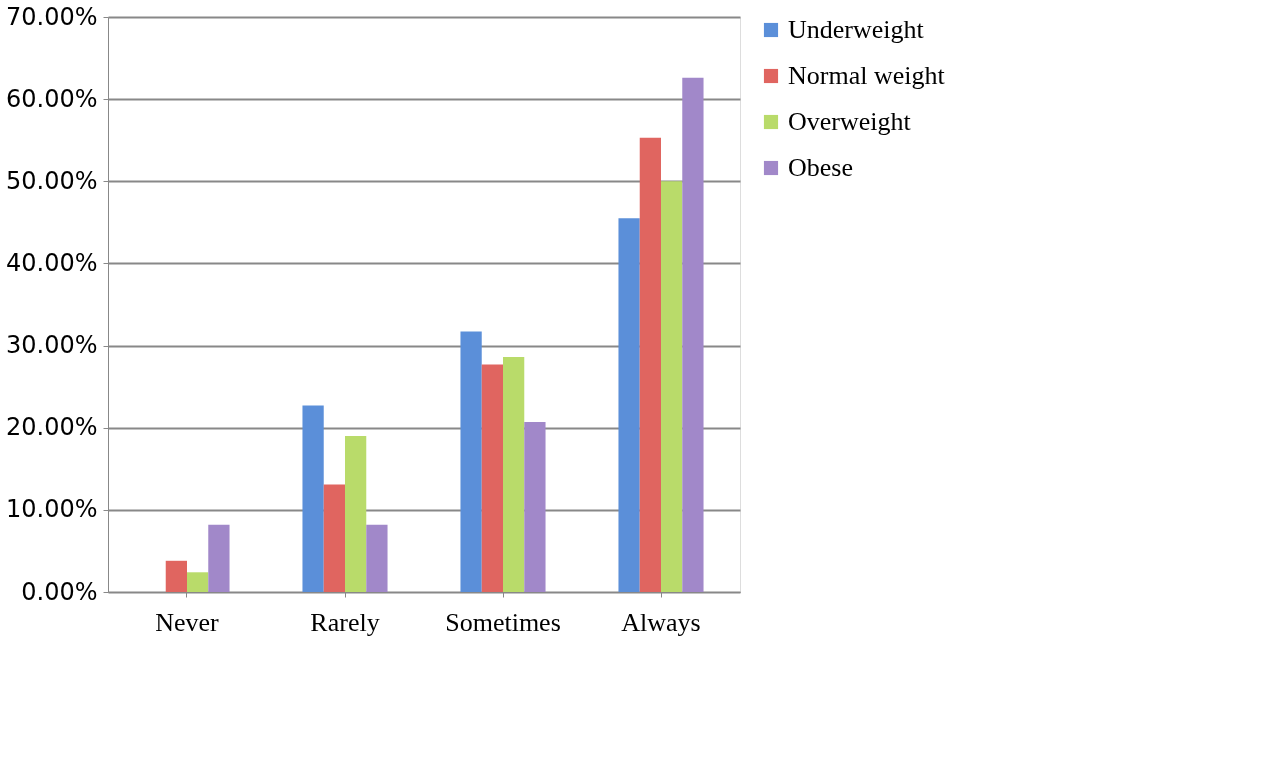 The image size is (1286, 771). What do you see at coordinates (850, 121) in the screenshot?
I see `legend-label: Overweight` at bounding box center [850, 121].